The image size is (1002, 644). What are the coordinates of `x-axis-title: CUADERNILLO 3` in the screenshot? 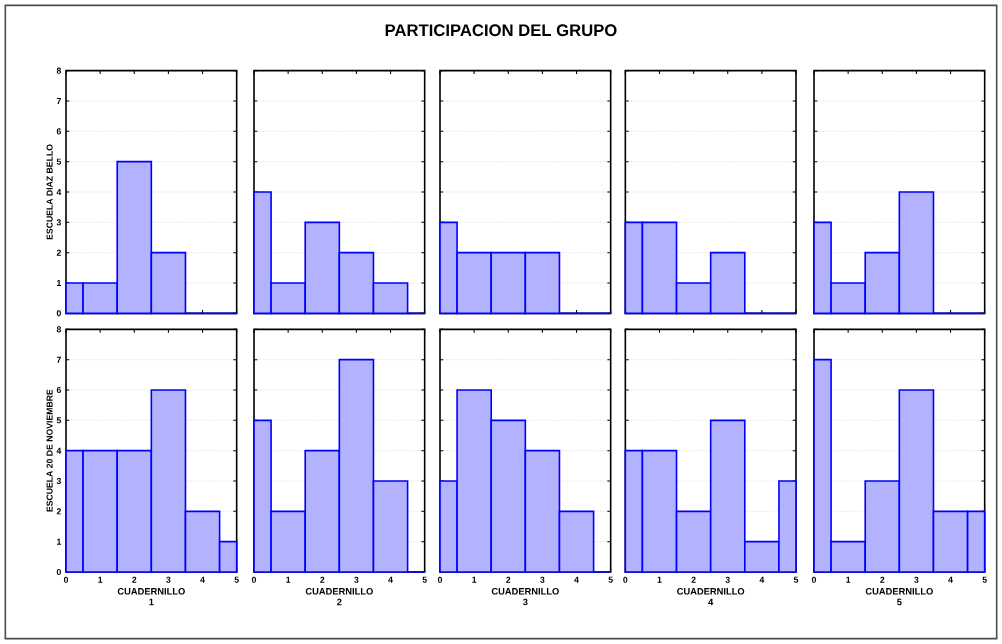 It's located at (525, 597).